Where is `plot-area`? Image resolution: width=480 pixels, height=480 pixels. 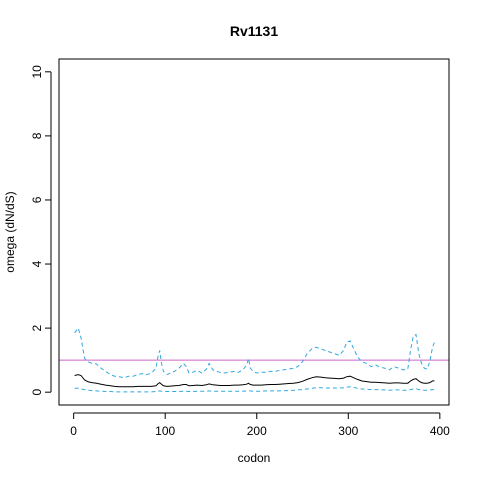 plot-area is located at coordinates (254, 360).